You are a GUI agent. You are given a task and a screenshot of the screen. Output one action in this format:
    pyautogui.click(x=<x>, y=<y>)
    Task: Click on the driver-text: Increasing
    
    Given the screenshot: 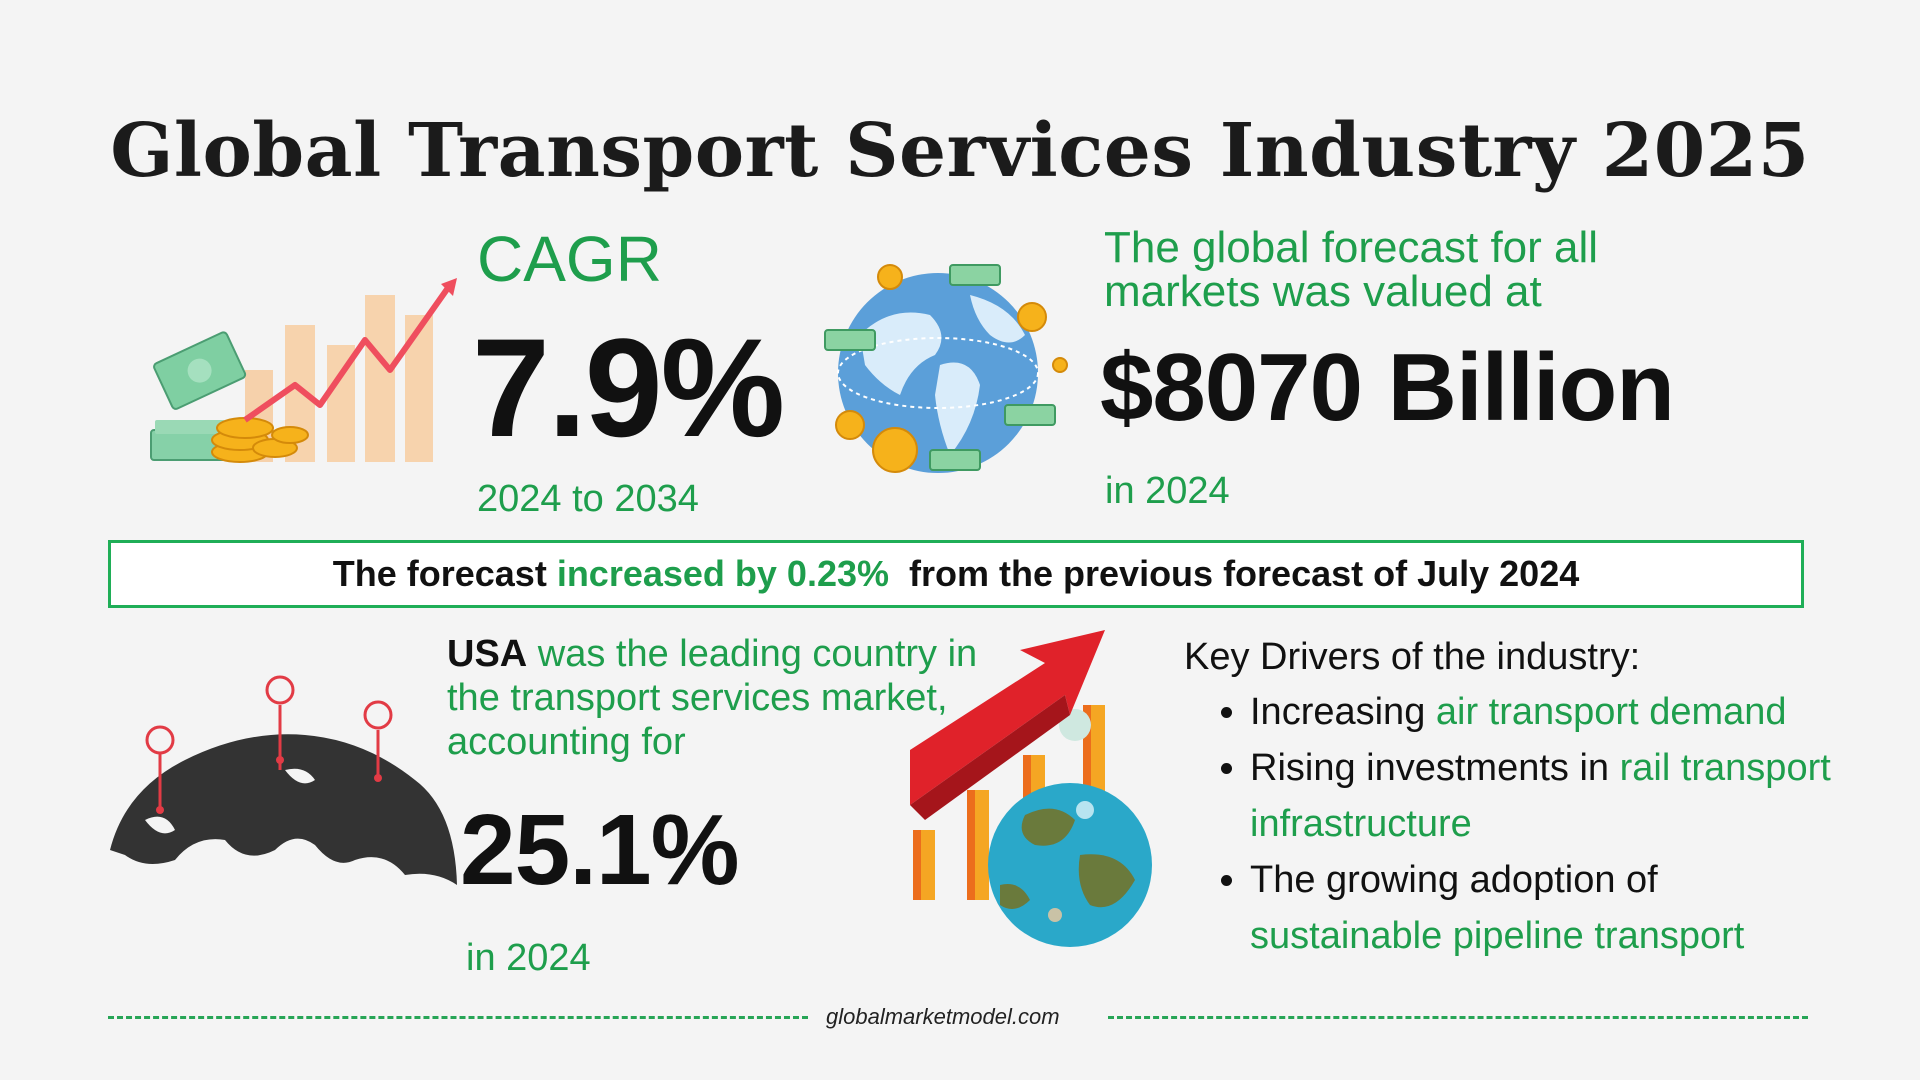 What is the action you would take?
    pyautogui.click(x=1343, y=712)
    